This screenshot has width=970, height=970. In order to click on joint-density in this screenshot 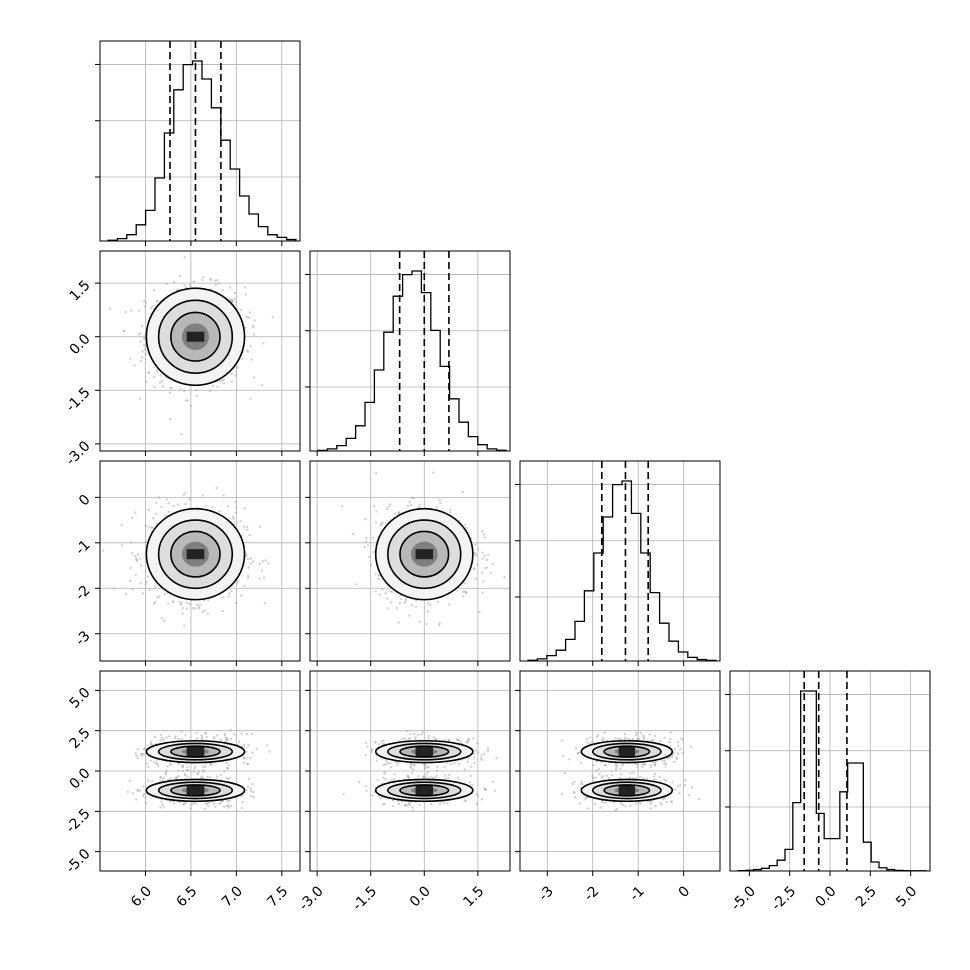, I will do `click(191, 345)`.